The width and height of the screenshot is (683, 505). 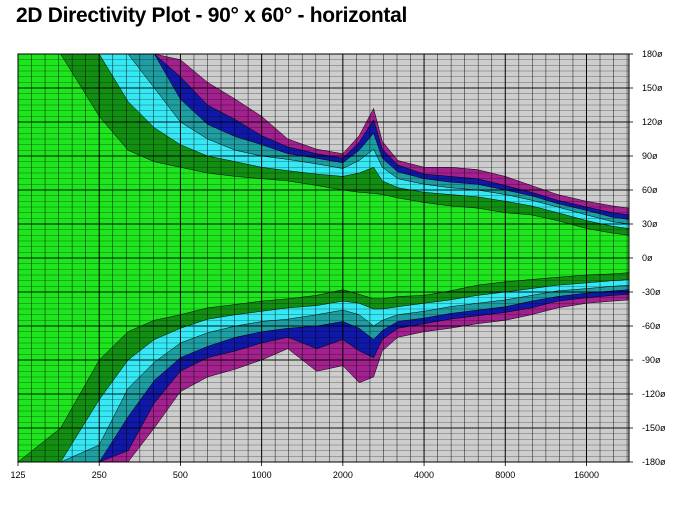 What do you see at coordinates (654, 462) in the screenshot?
I see `y-tick-label: -180ø` at bounding box center [654, 462].